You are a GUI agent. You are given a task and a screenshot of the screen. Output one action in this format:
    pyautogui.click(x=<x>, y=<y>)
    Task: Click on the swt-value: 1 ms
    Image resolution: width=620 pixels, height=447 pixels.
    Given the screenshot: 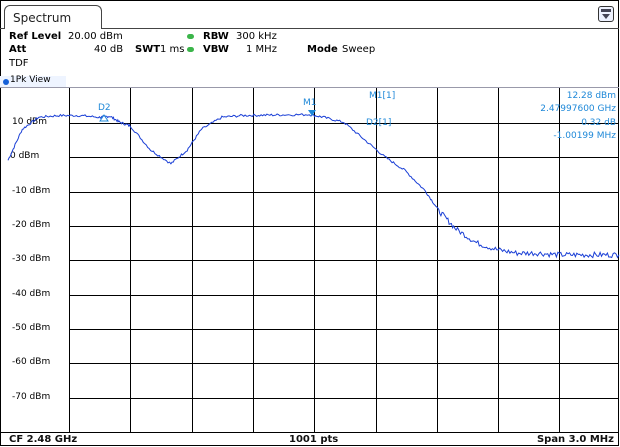 What is the action you would take?
    pyautogui.click(x=172, y=49)
    